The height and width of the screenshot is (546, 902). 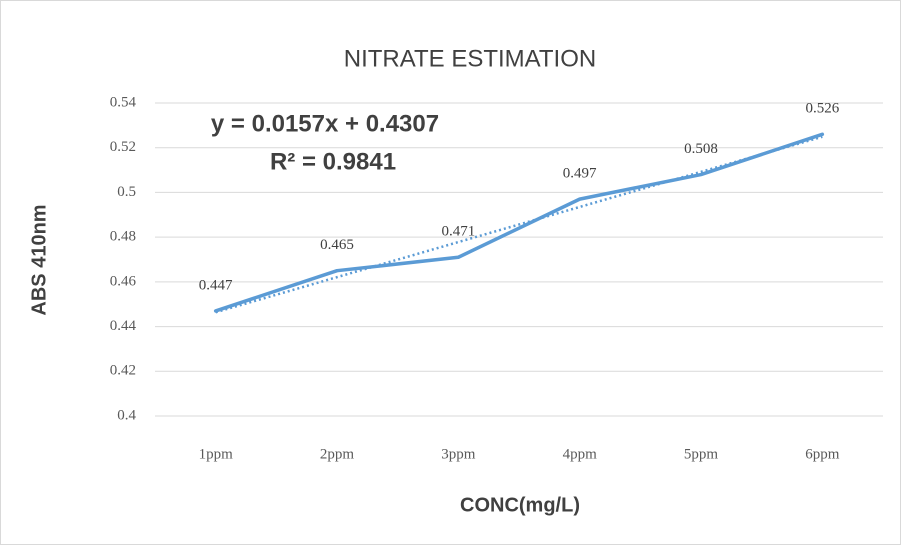 What do you see at coordinates (580, 174) in the screenshot?
I see `data-label: 0.497` at bounding box center [580, 174].